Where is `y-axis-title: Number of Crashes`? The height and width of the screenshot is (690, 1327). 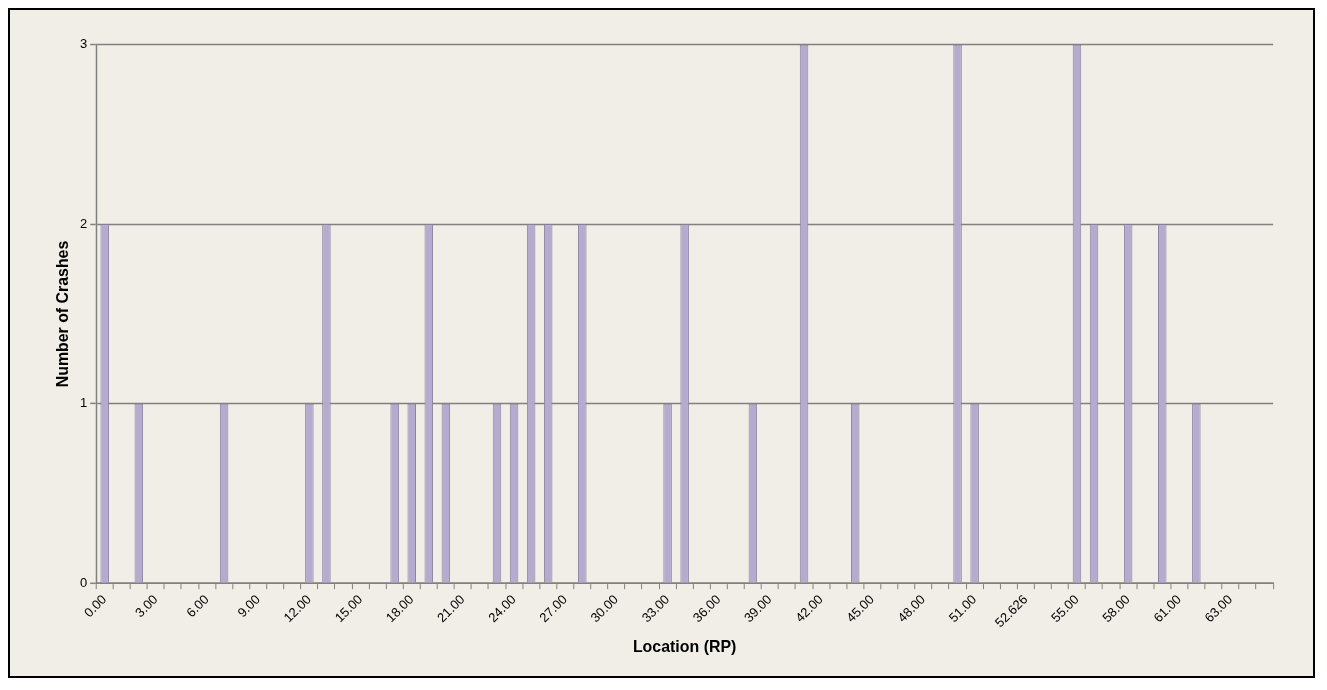 y-axis-title: Number of Crashes is located at coordinates (62, 314).